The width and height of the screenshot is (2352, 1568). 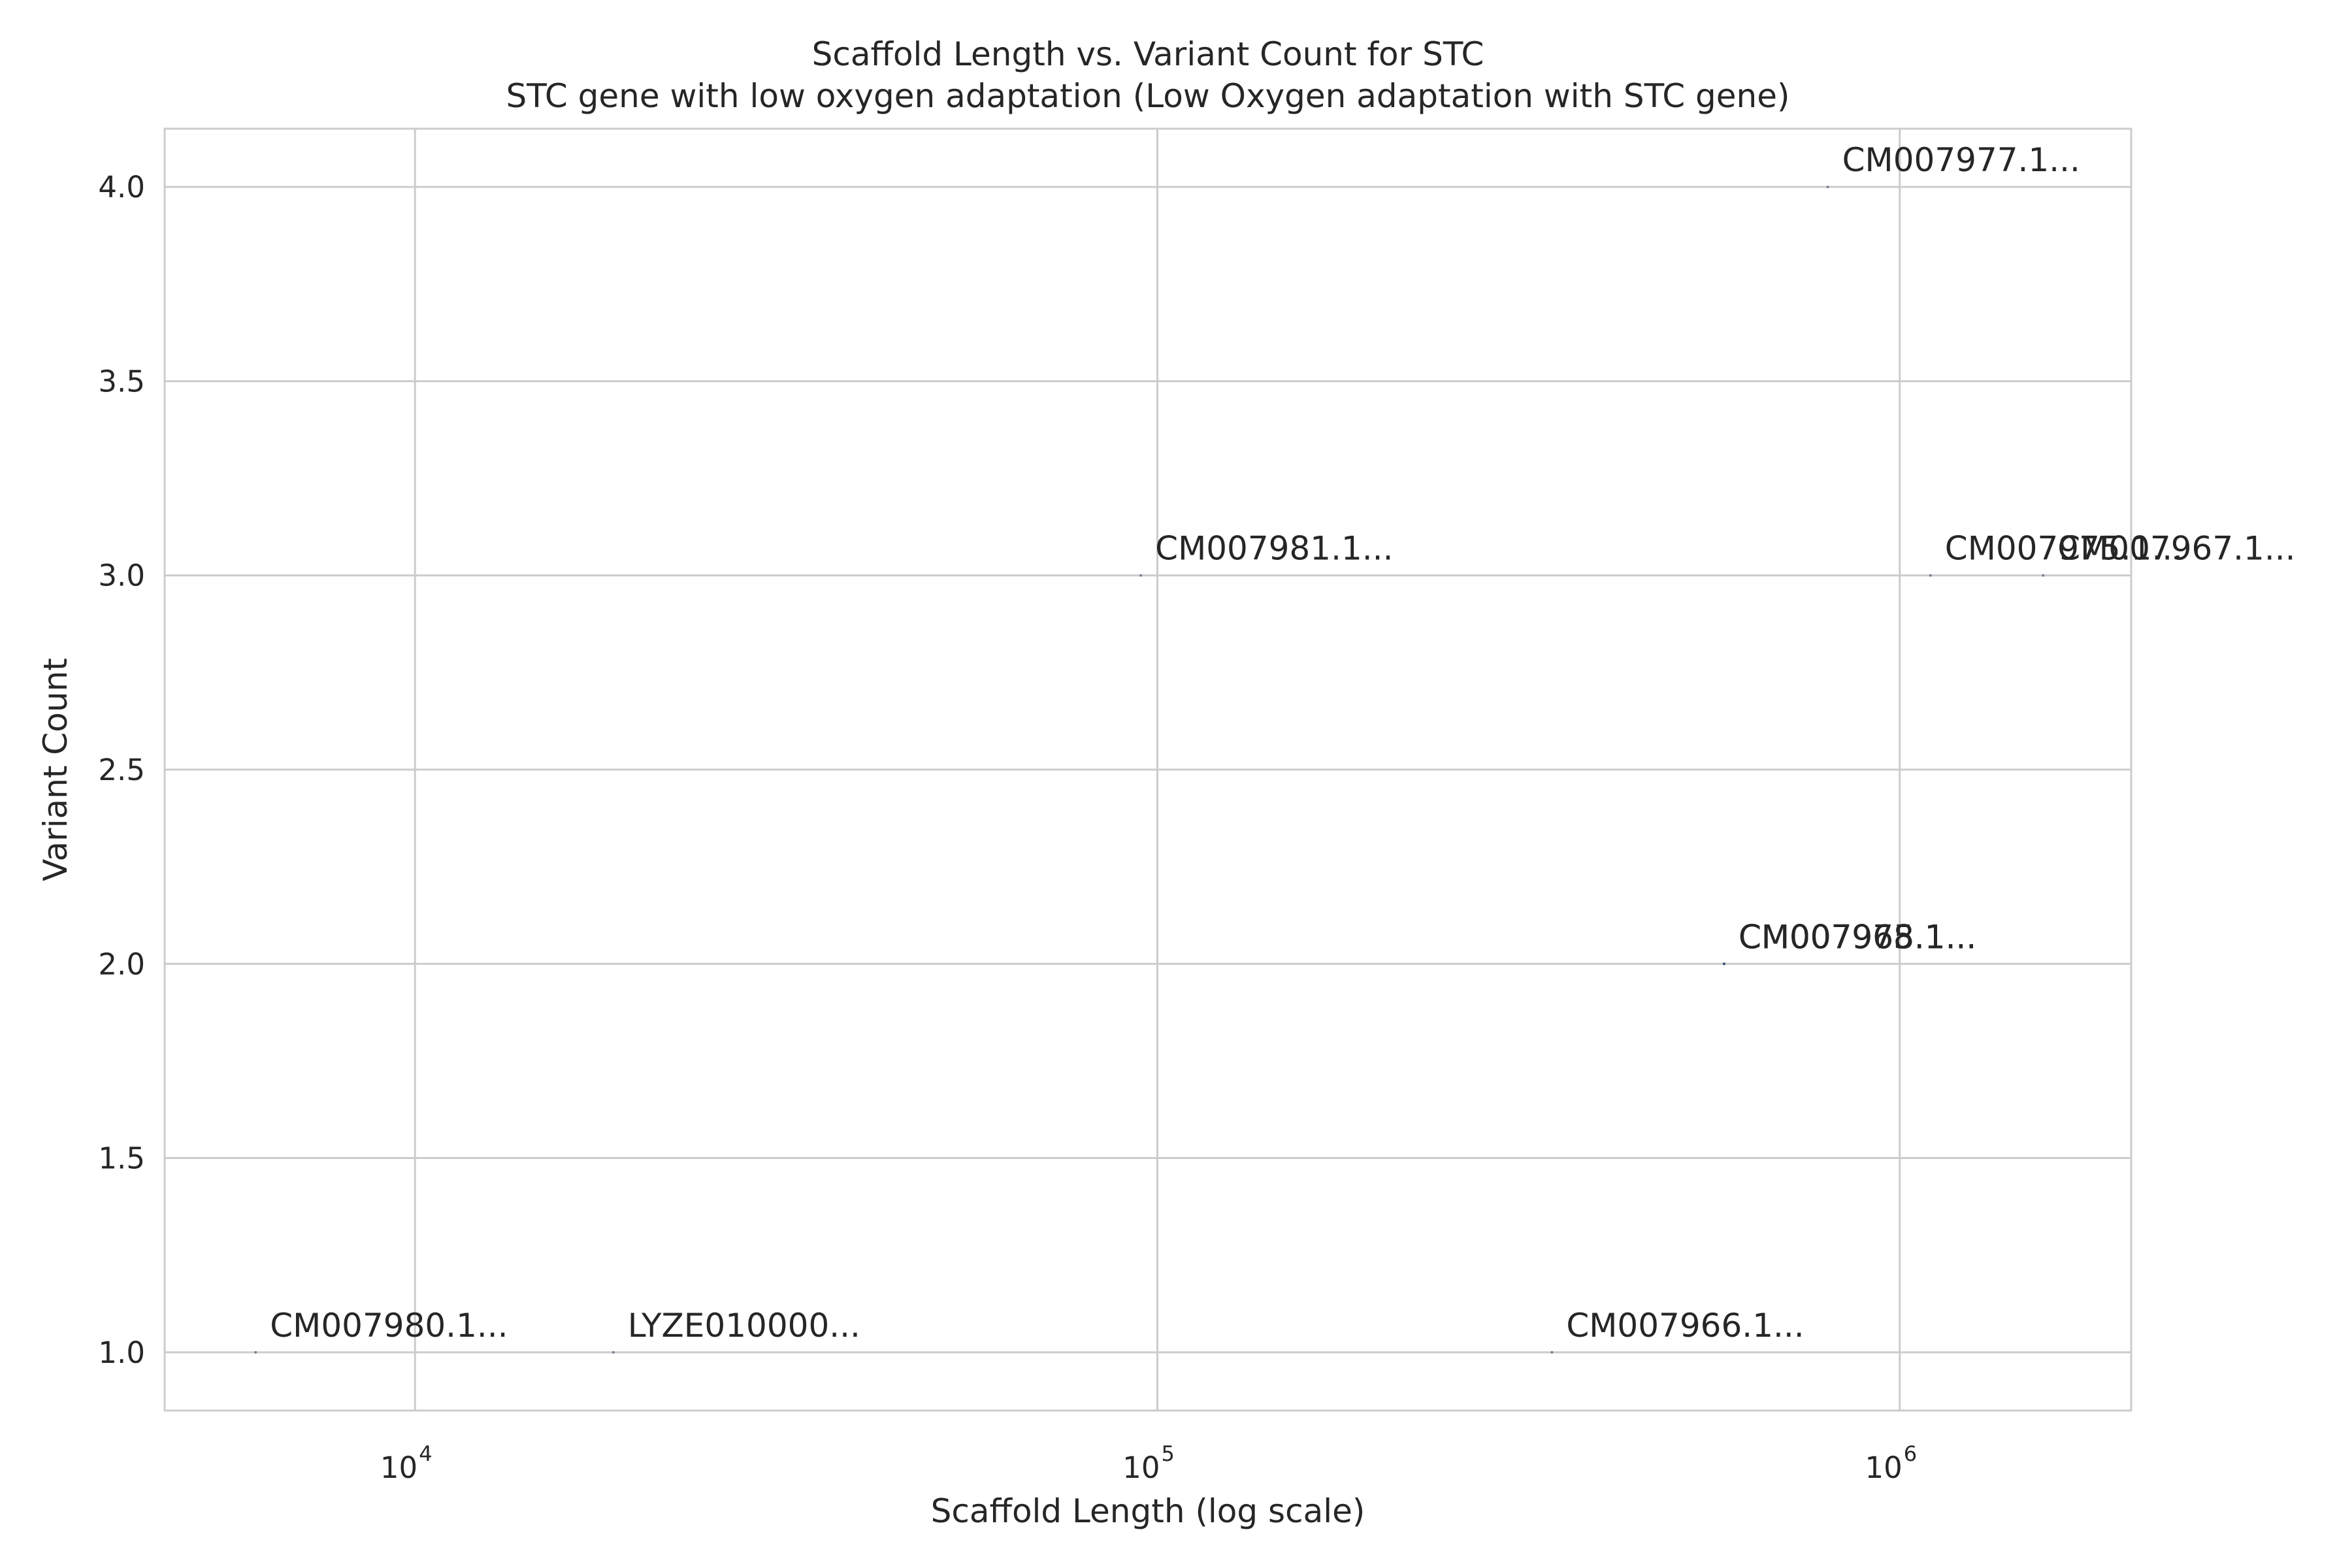 I want to click on y-tick-label: 4.0, so click(x=121, y=187).